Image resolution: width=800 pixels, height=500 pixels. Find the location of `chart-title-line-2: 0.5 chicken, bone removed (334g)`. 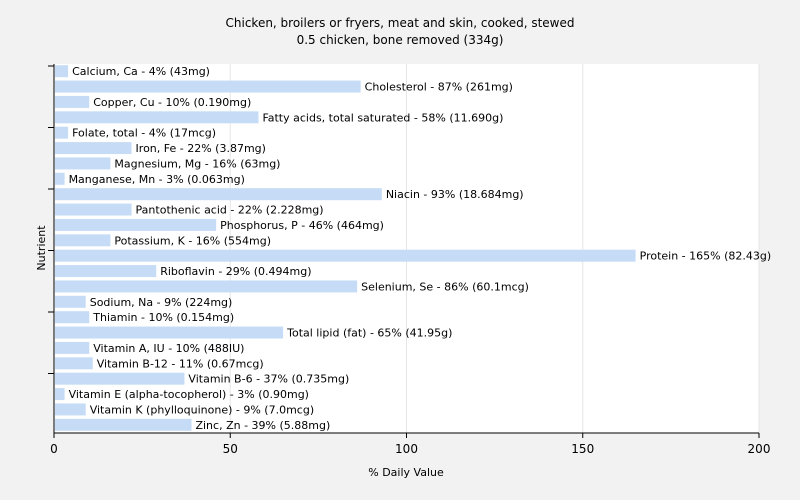

chart-title-line-2: 0.5 chicken, bone removed (334g) is located at coordinates (400, 40).